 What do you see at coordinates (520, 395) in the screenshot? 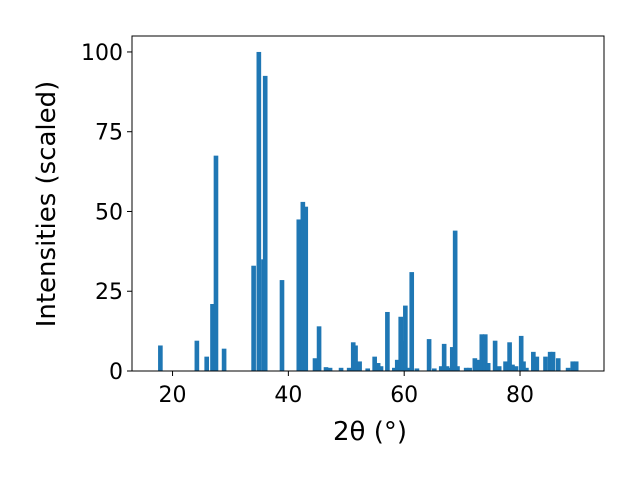
I see `x-tick-label: 80` at bounding box center [520, 395].